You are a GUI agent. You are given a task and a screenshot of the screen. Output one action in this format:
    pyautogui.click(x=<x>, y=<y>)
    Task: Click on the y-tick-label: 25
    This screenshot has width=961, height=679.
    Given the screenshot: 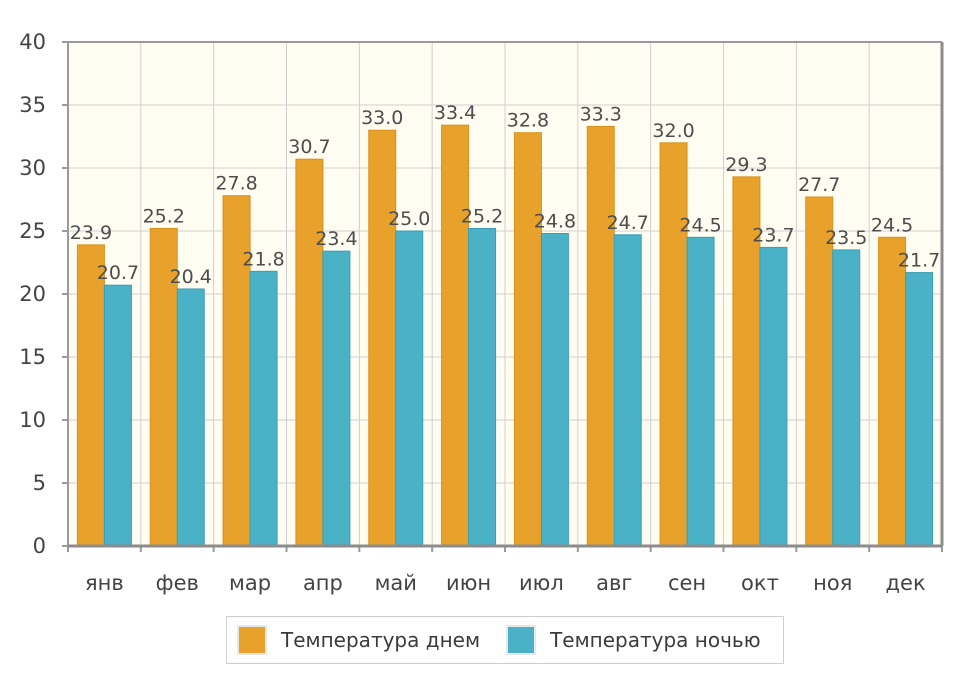 What is the action you would take?
    pyautogui.click(x=32, y=231)
    